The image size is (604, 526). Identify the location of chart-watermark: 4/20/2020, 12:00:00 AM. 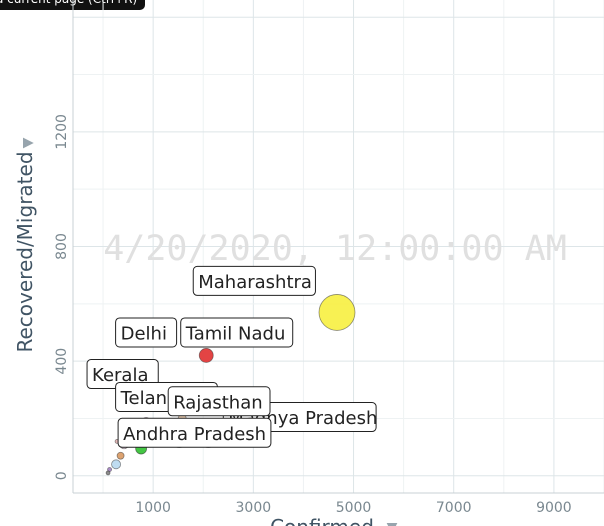
(335, 249).